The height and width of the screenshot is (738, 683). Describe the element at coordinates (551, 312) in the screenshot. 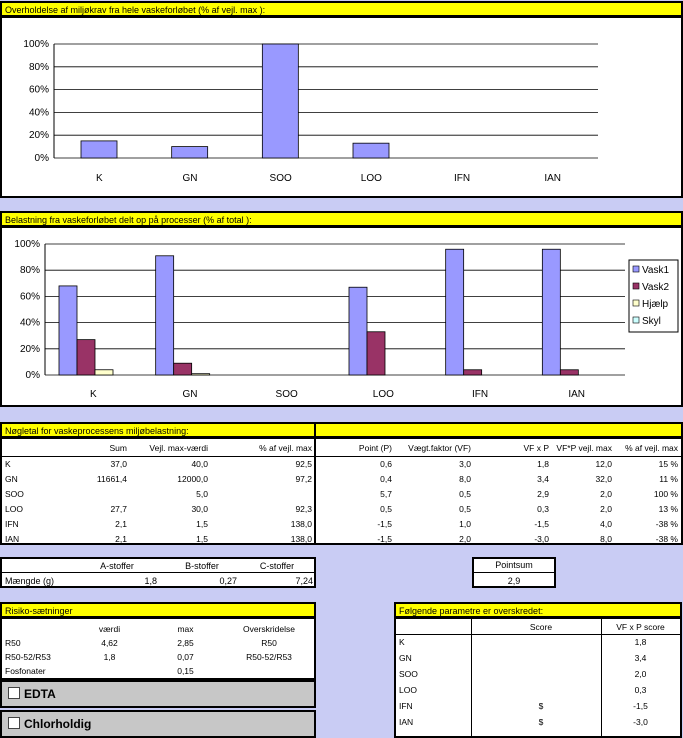

I see `bar-vask1-ian` at that location.